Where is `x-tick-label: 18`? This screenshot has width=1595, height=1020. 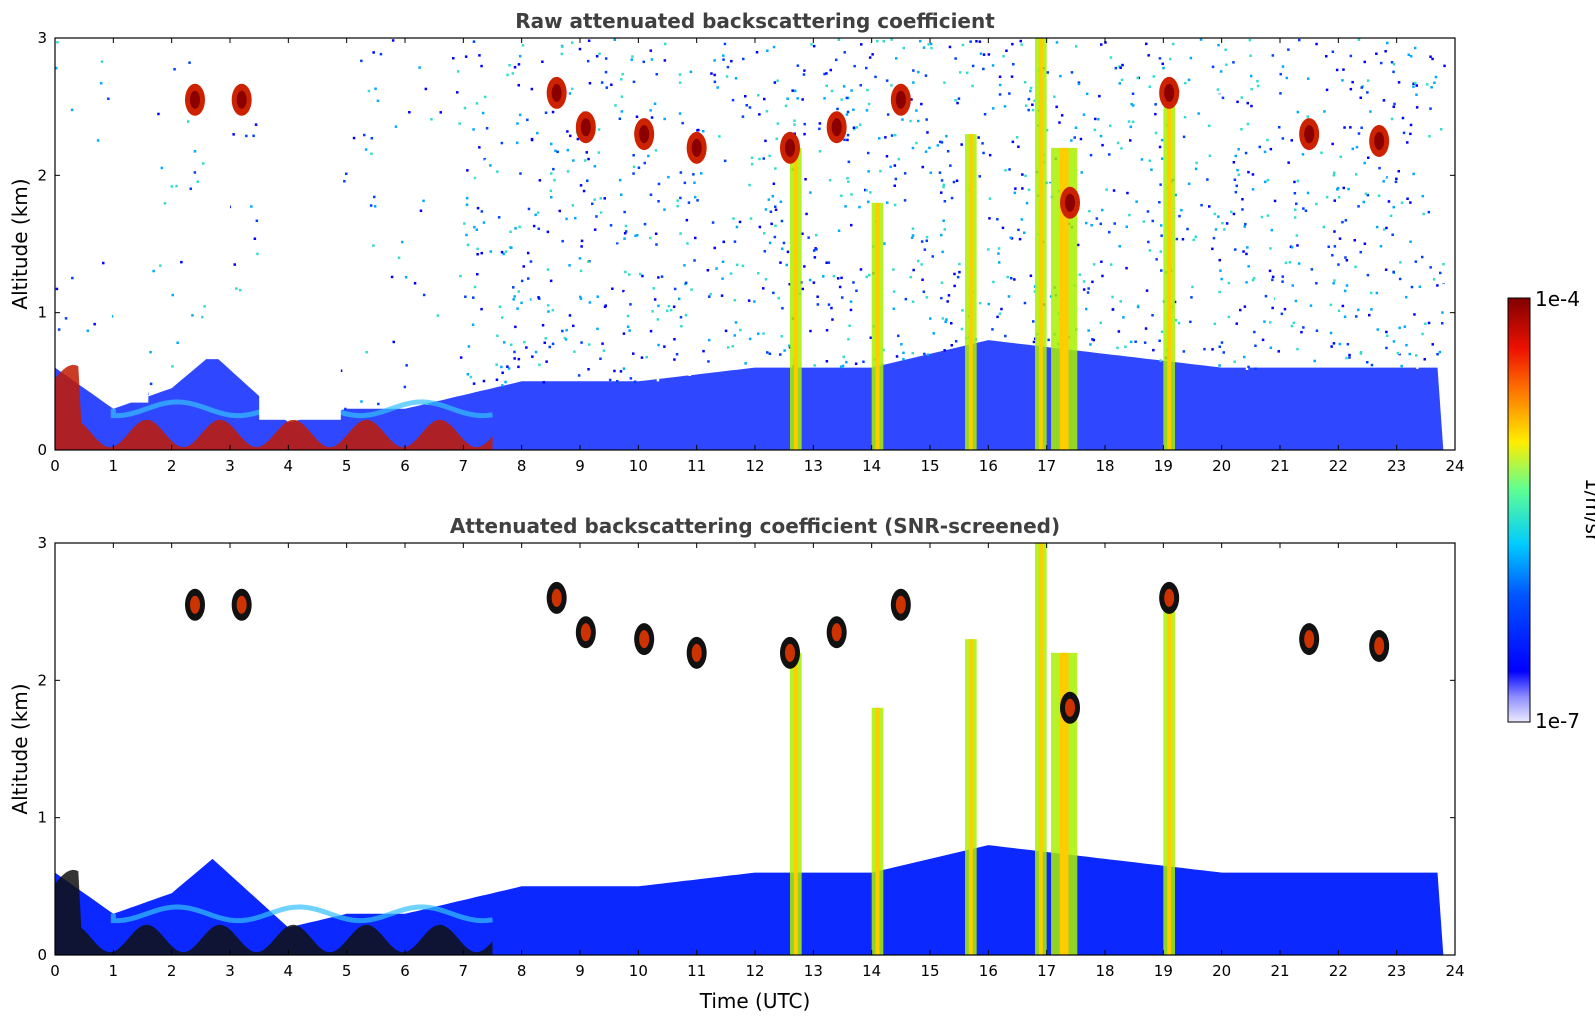
x-tick-label: 18 is located at coordinates (1104, 971).